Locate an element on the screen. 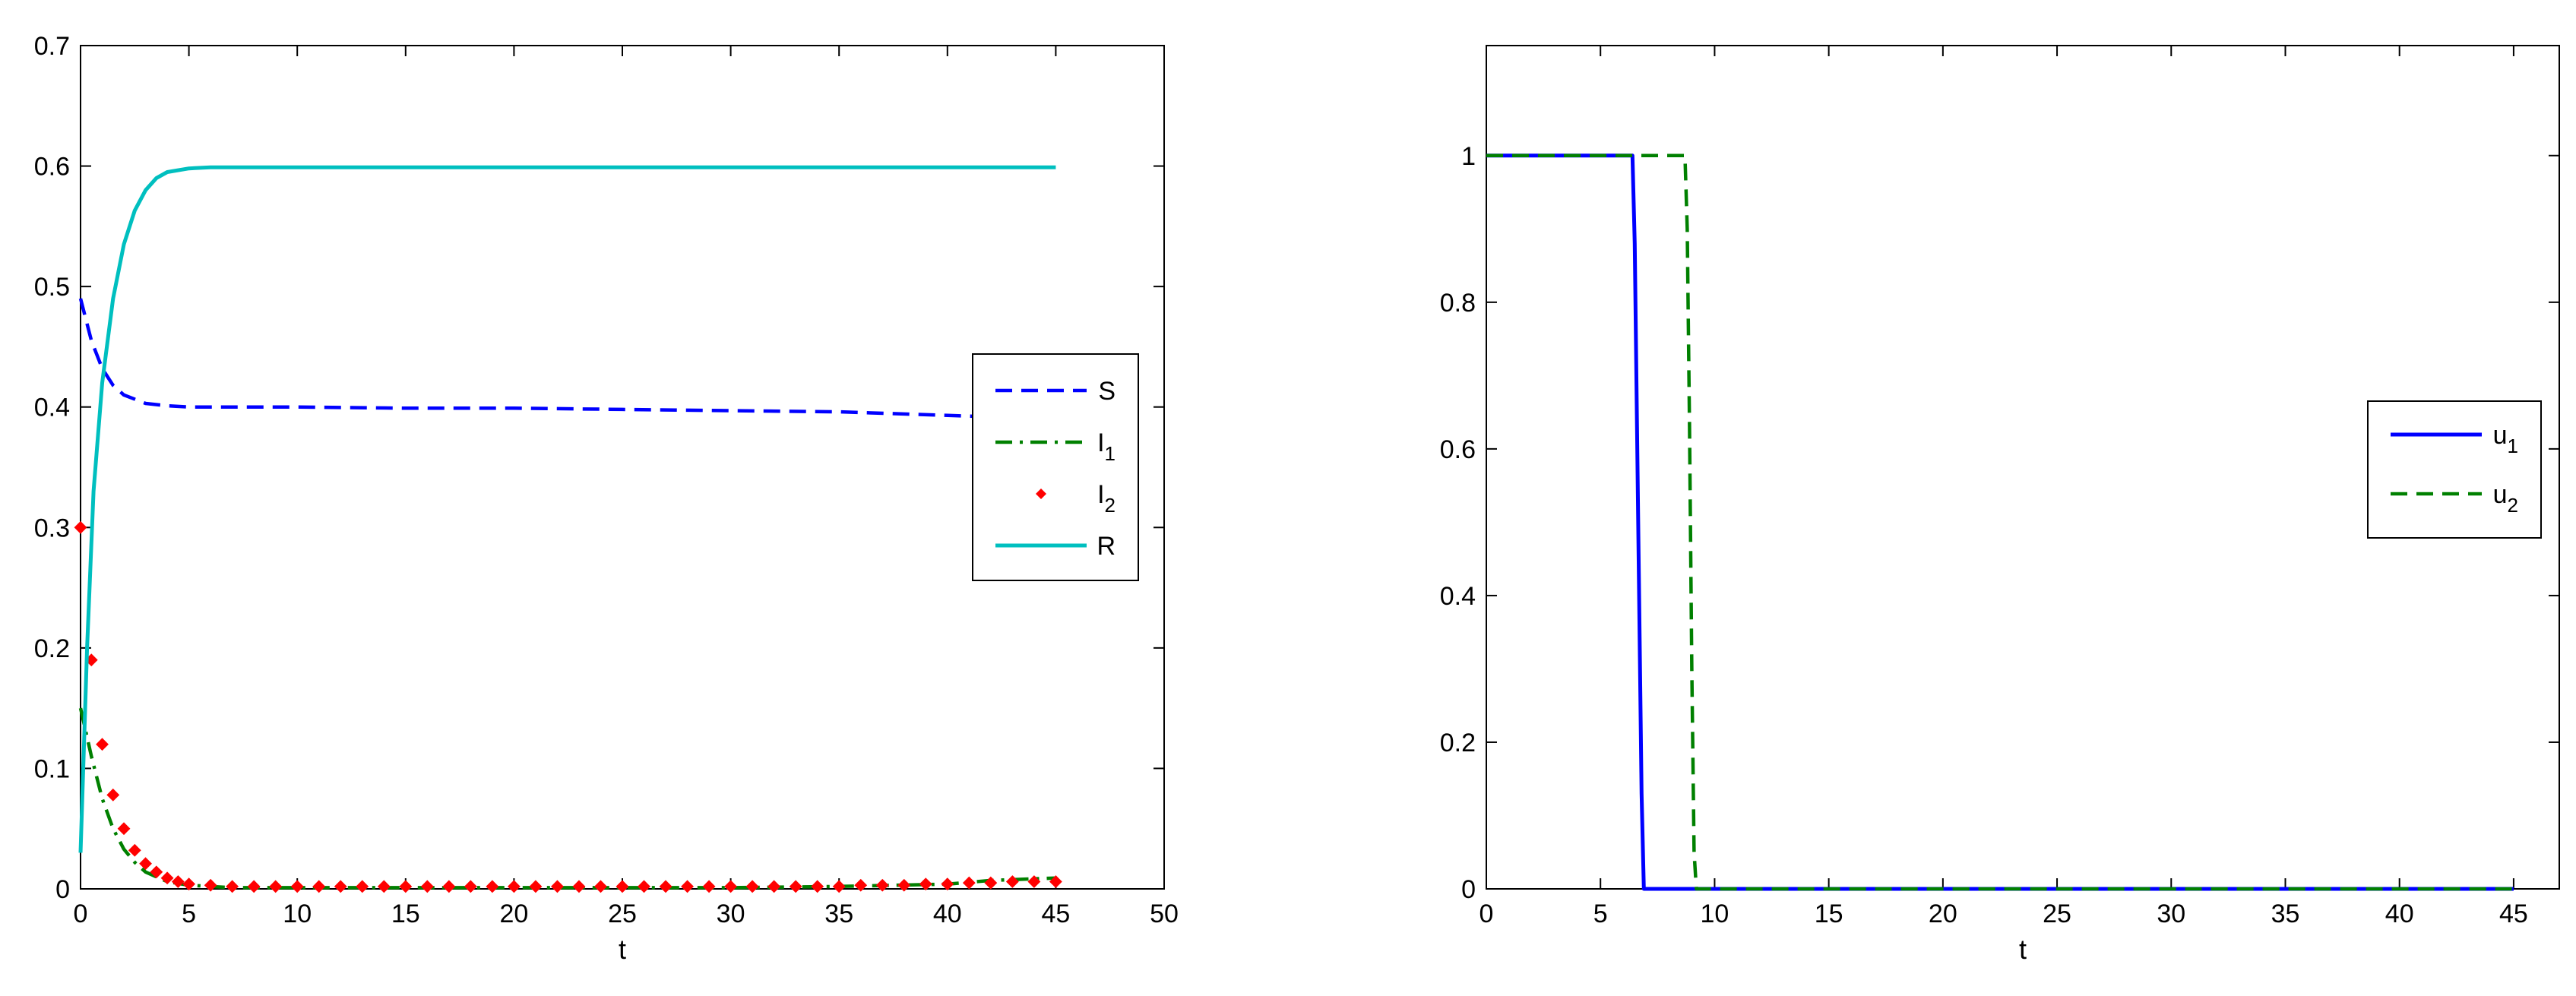  series-I2 is located at coordinates (568, 706).